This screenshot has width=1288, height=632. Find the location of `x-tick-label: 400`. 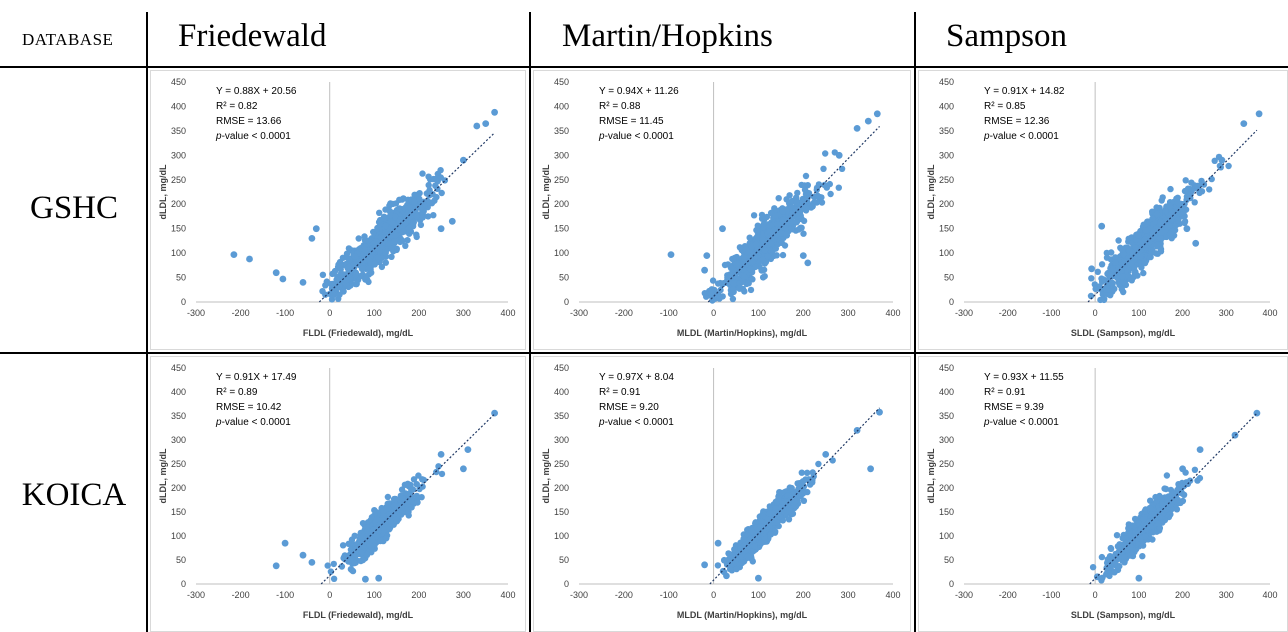

x-tick-label: 400 is located at coordinates (892, 313).